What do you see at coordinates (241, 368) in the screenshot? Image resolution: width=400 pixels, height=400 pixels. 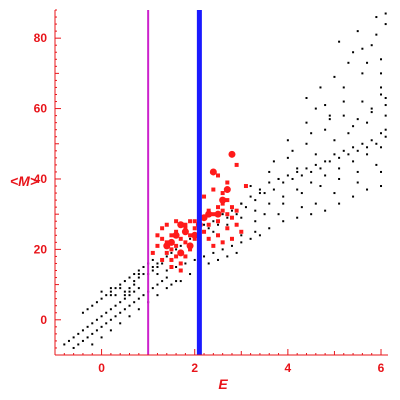 I see `x-tick-labels: 0 2 4 6` at bounding box center [241, 368].